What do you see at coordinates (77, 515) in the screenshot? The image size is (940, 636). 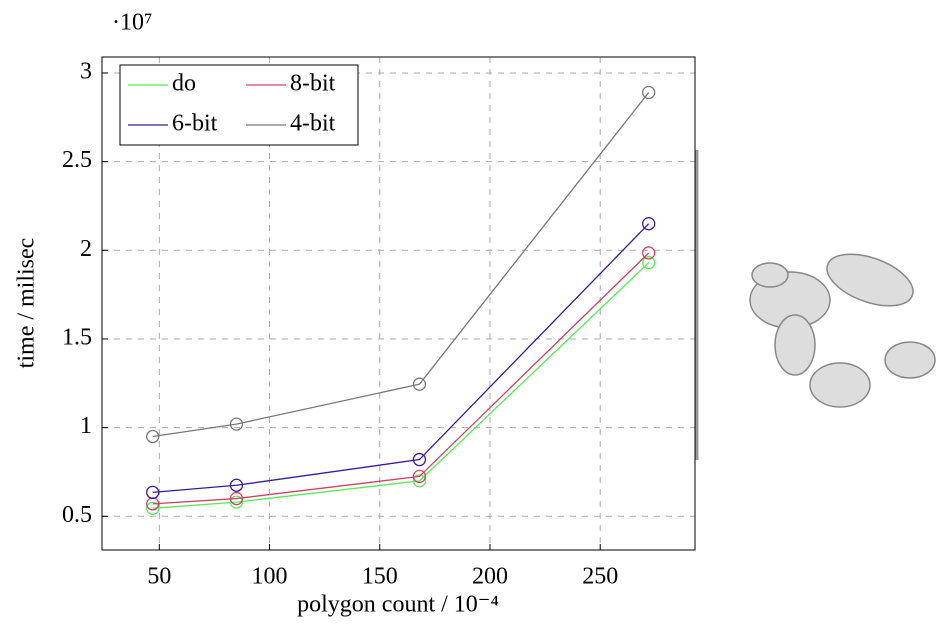 I see `y-tick-label: 0.5` at bounding box center [77, 515].